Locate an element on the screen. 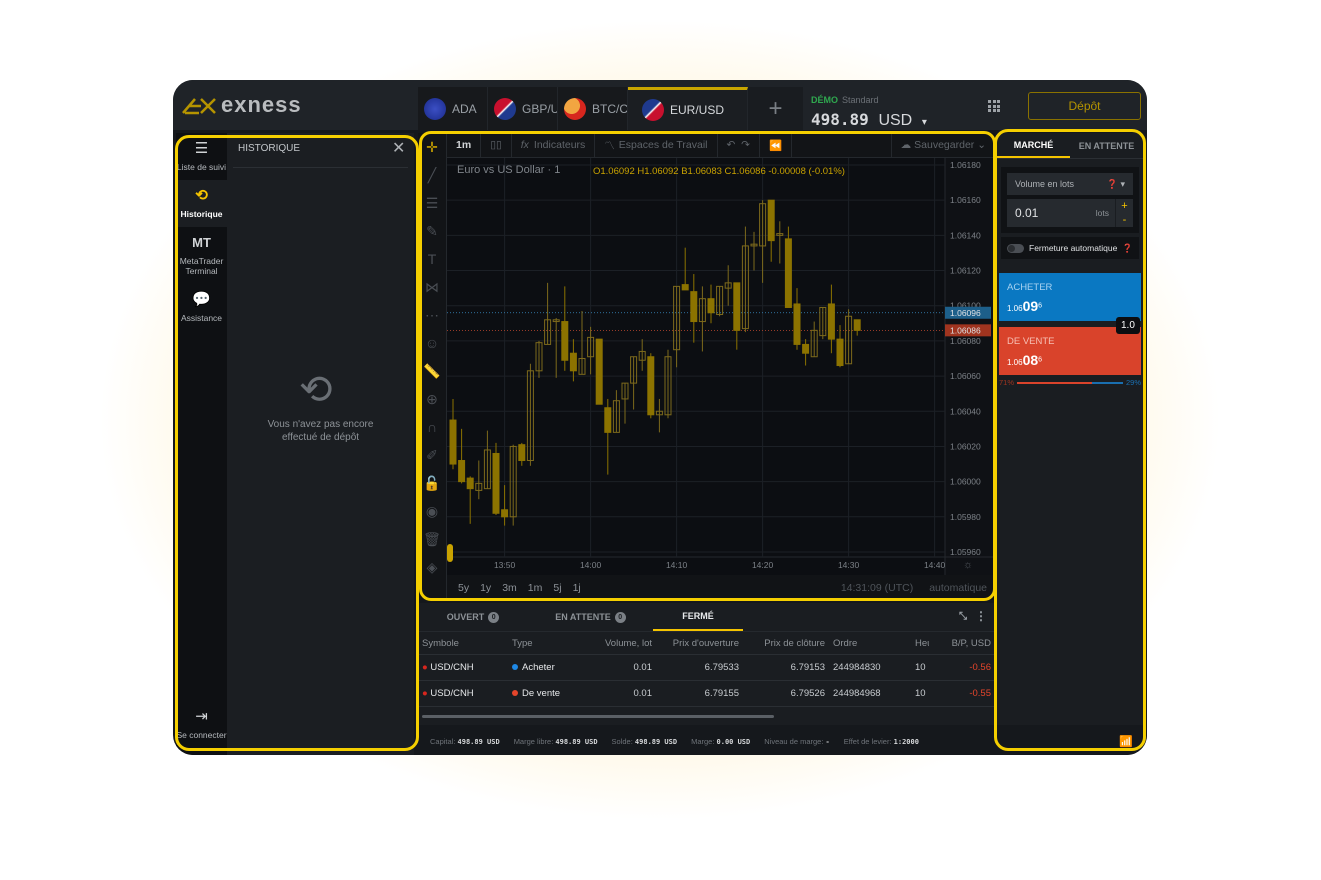 Image resolution: width=1321 pixels, height=880 pixels. indicators-button: fx Indicateurs is located at coordinates (554, 145).